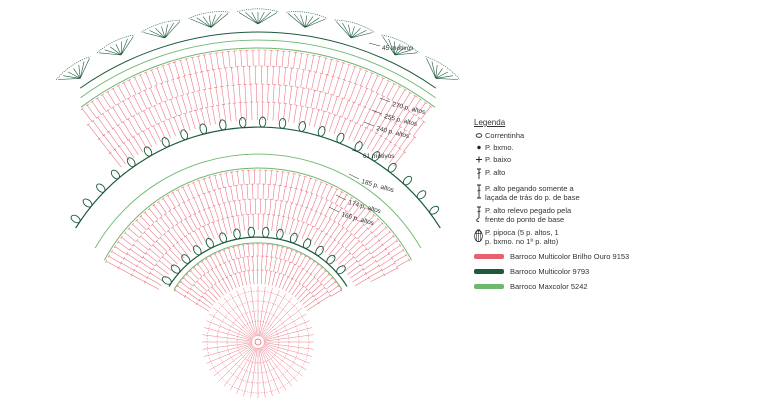 The image size is (768, 402). I want to click on legend-color-label: Barroco Multicolor Brilho Ouro 9153, so click(570, 256).